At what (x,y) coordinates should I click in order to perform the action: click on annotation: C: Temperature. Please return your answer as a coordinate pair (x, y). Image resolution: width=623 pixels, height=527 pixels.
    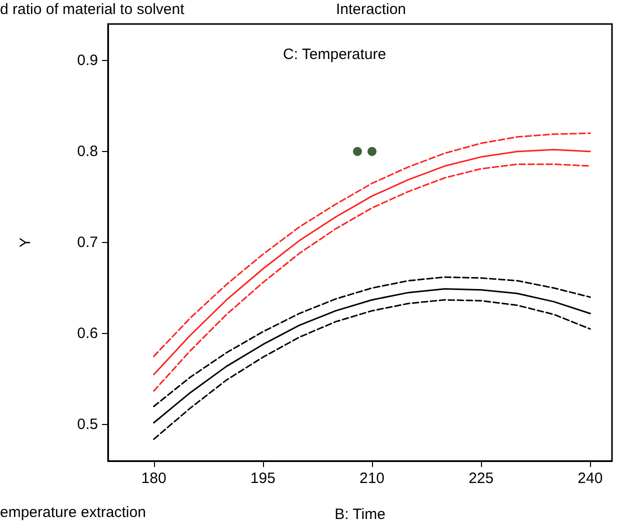
    Looking at the image, I should click on (334, 54).